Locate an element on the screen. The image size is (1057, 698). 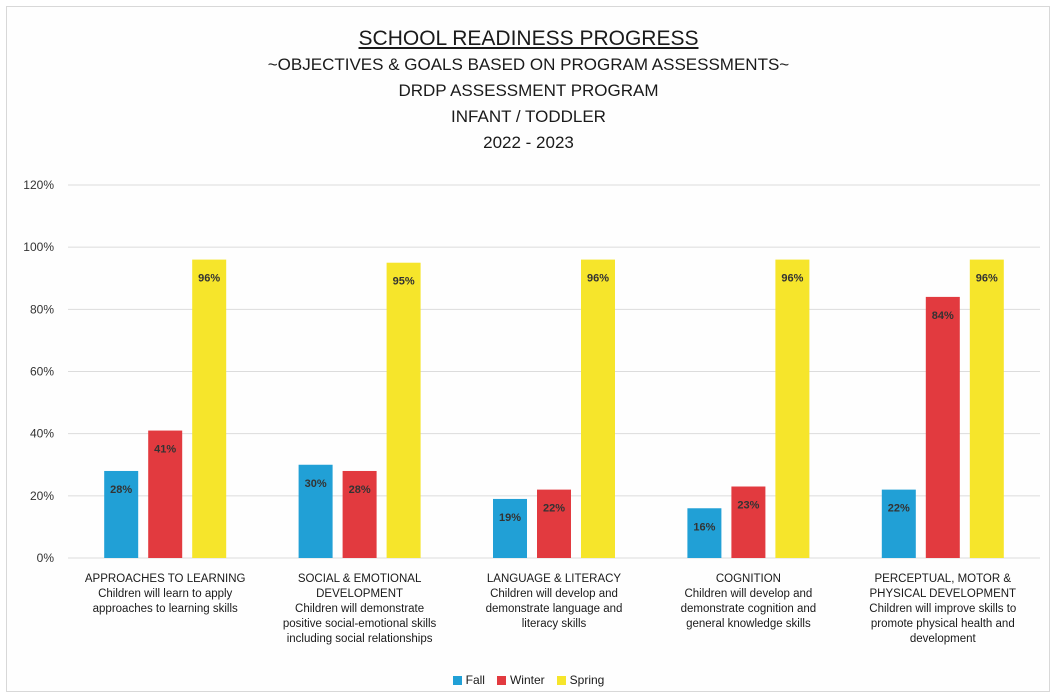
category-label-line: Children will improve skills to is located at coordinates (942, 609).